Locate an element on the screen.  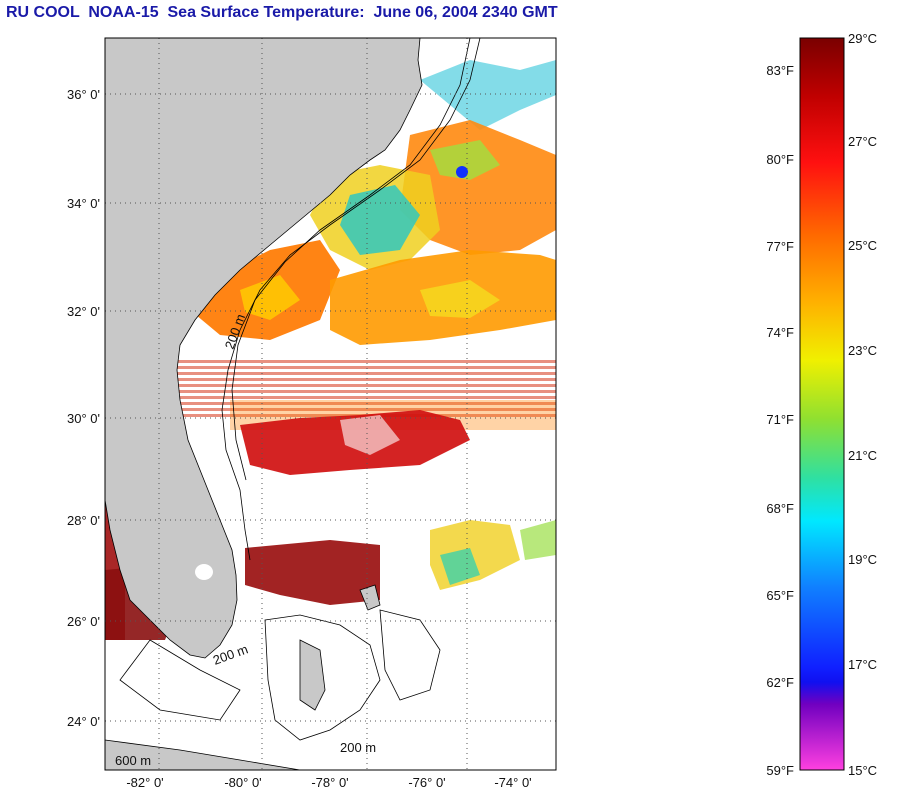
lon-tick-label: -80° 0' is located at coordinates (242, 782).